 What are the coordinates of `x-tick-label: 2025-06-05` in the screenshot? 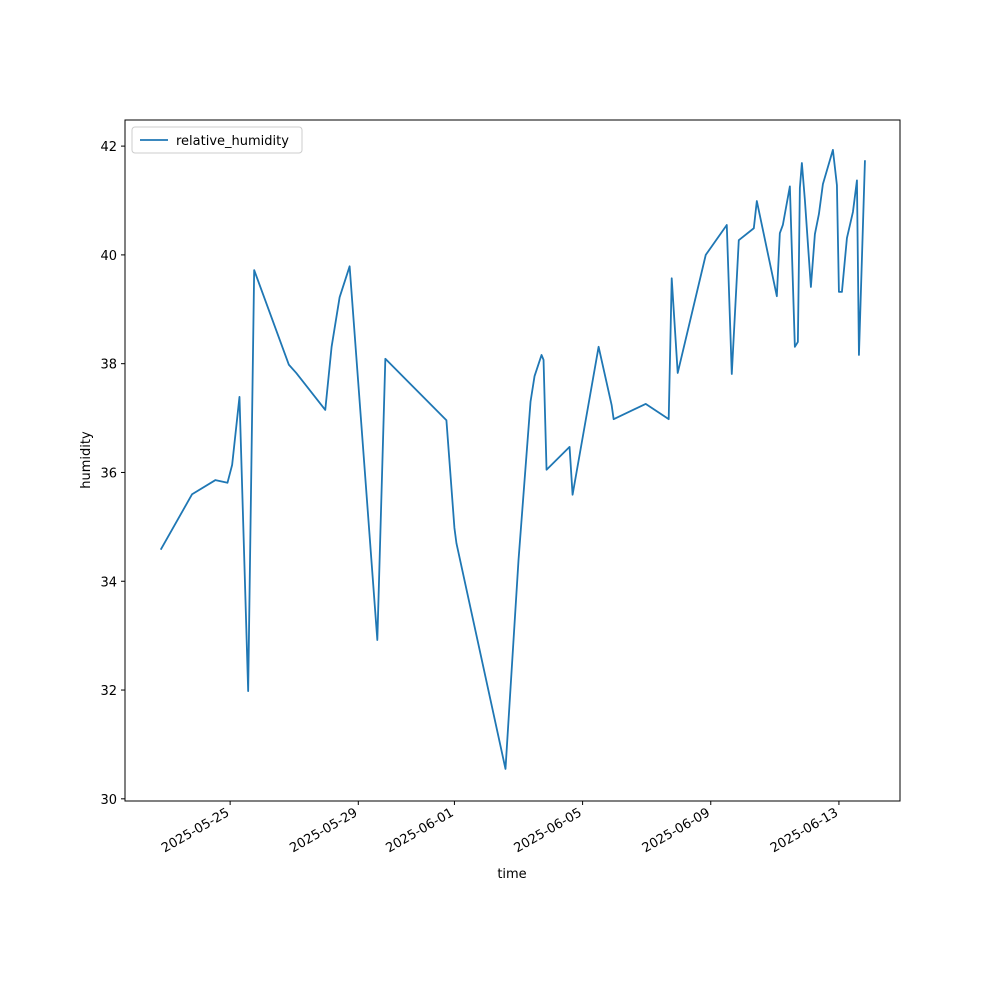 It's located at (548, 830).